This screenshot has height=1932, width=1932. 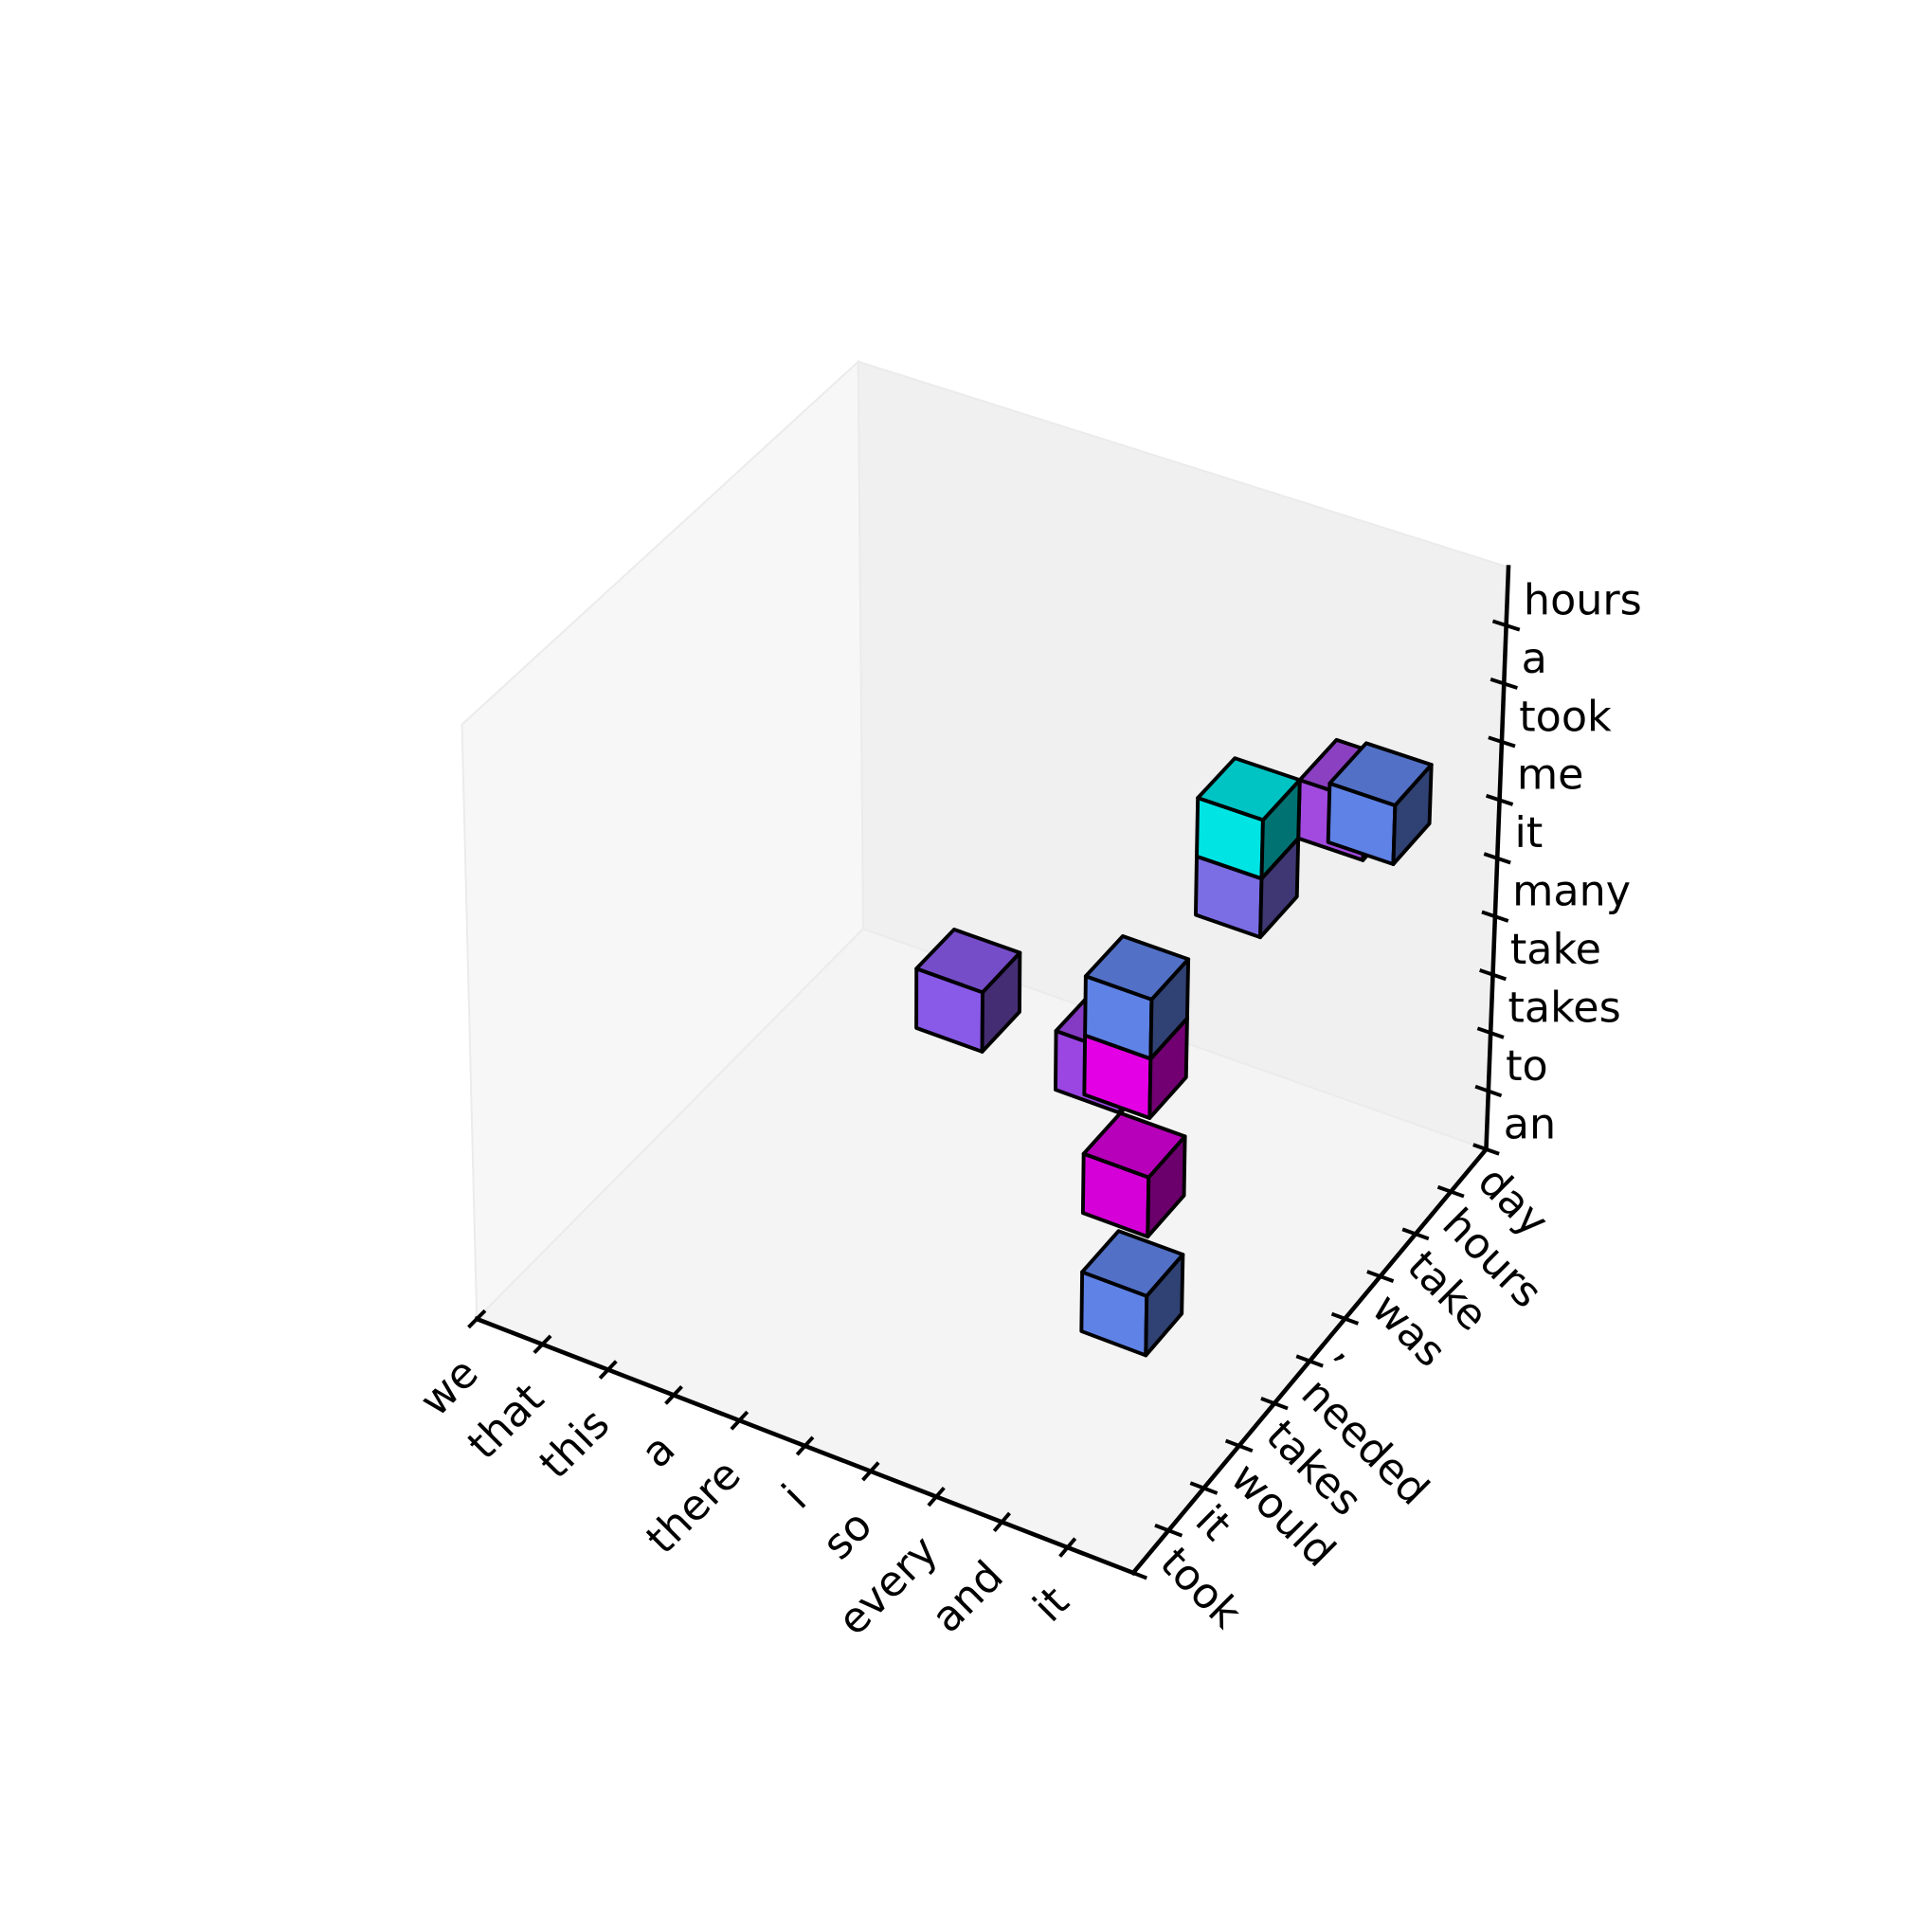 What do you see at coordinates (1529, 833) in the screenshot?
I see `z-tick-label: it` at bounding box center [1529, 833].